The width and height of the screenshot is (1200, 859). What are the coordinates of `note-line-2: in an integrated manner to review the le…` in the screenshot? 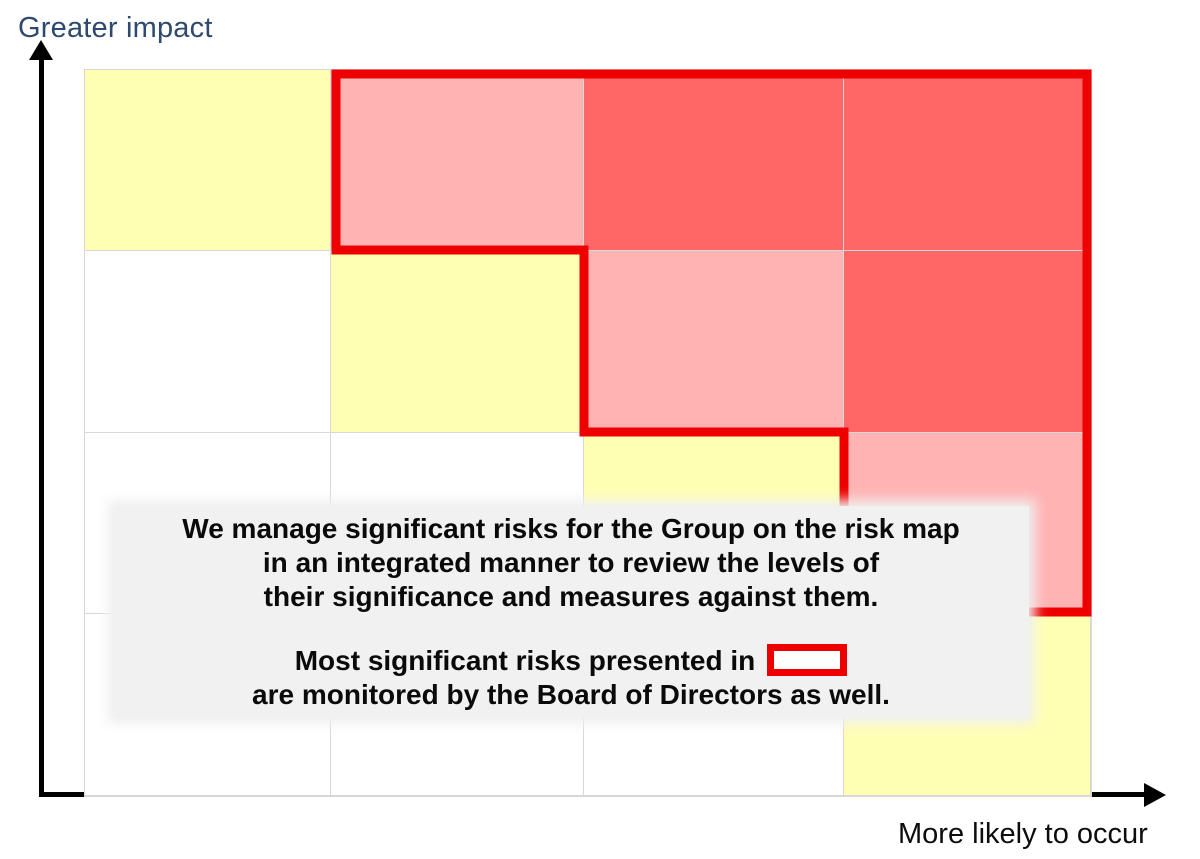 It's located at (571, 562).